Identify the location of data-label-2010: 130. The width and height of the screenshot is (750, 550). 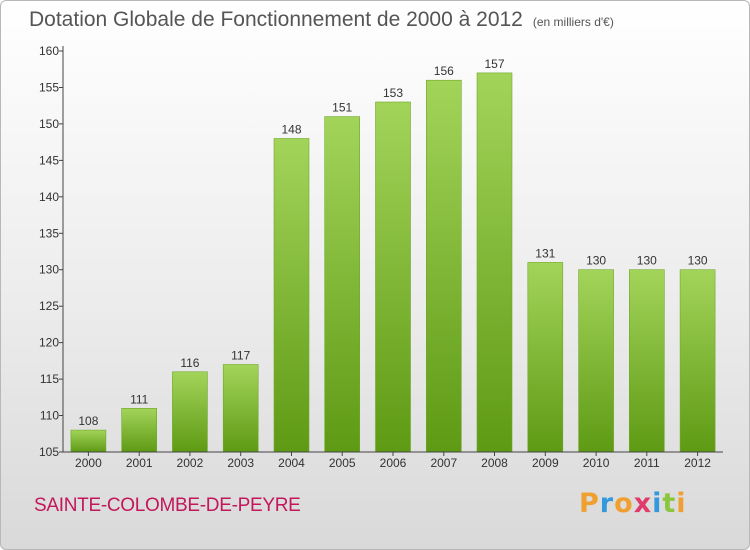
(596, 261).